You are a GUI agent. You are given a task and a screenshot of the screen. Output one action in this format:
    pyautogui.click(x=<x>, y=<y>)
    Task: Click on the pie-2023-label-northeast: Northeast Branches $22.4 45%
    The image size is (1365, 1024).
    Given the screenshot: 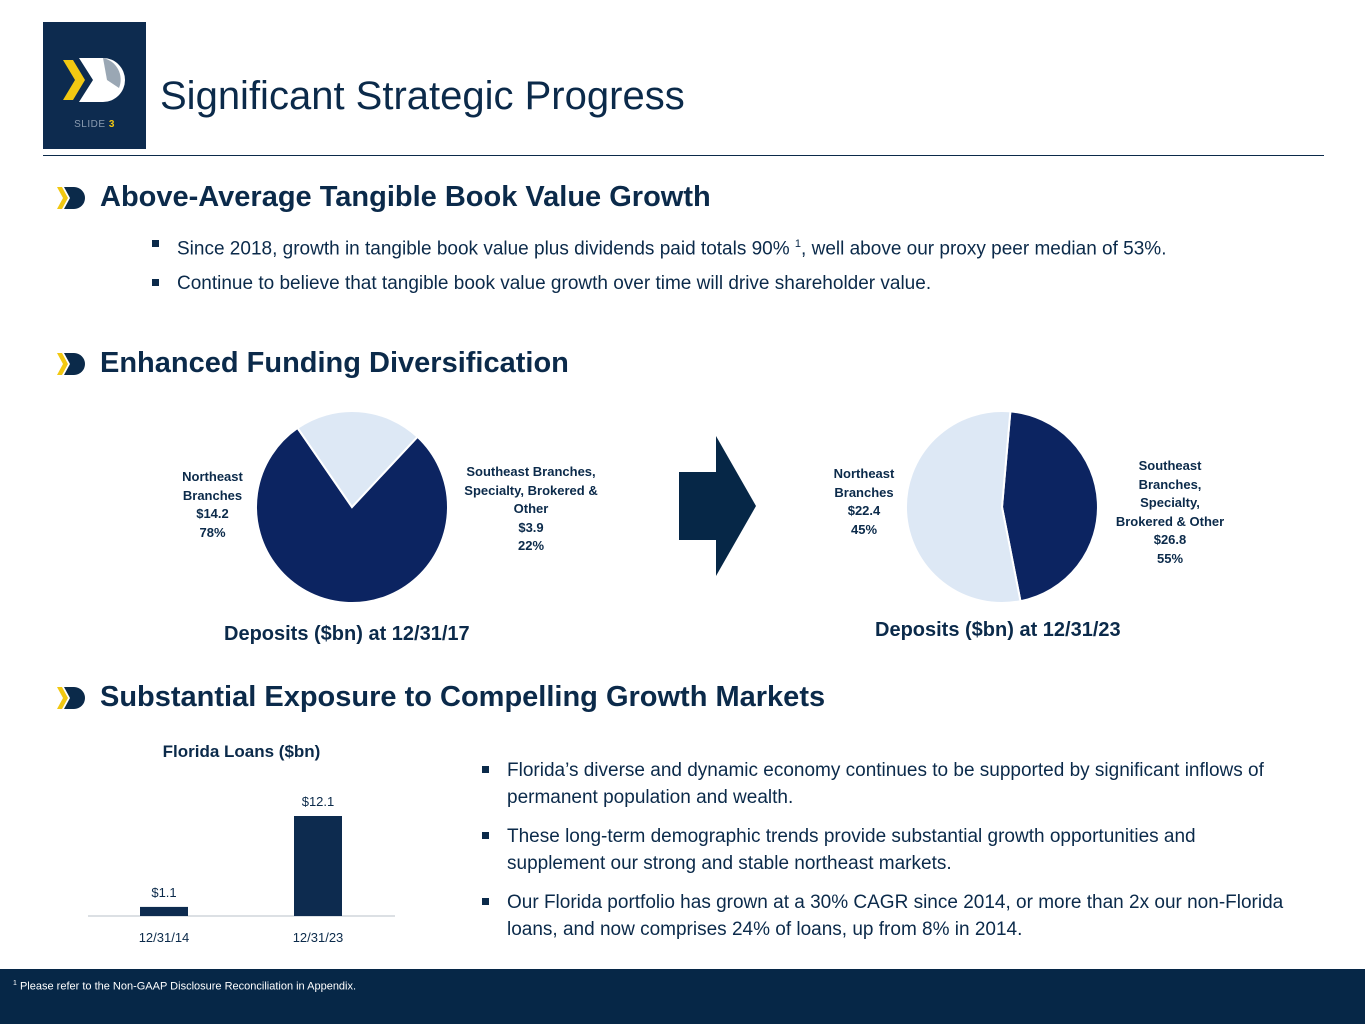 What is the action you would take?
    pyautogui.click(x=864, y=501)
    